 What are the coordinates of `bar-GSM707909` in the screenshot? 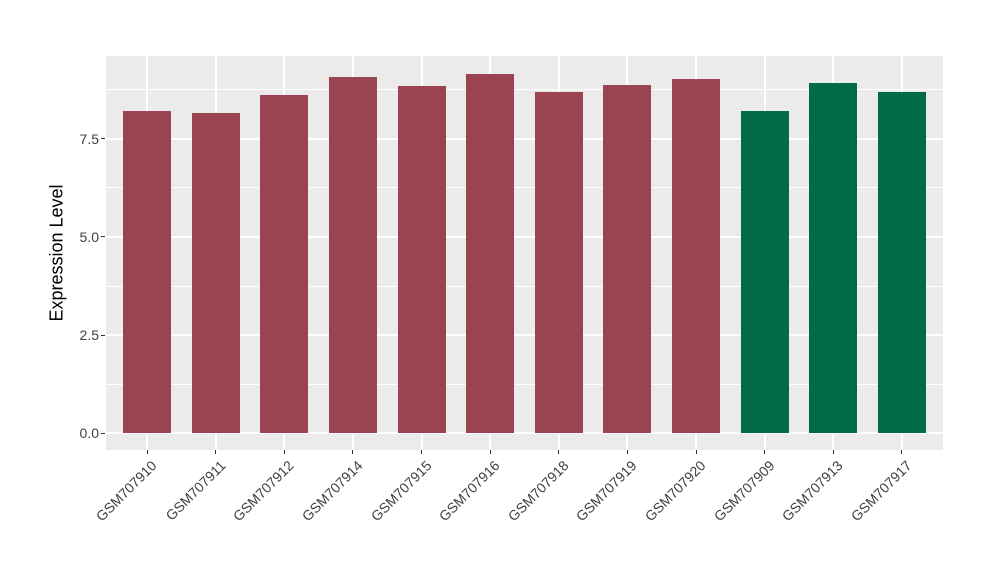 It's located at (765, 272).